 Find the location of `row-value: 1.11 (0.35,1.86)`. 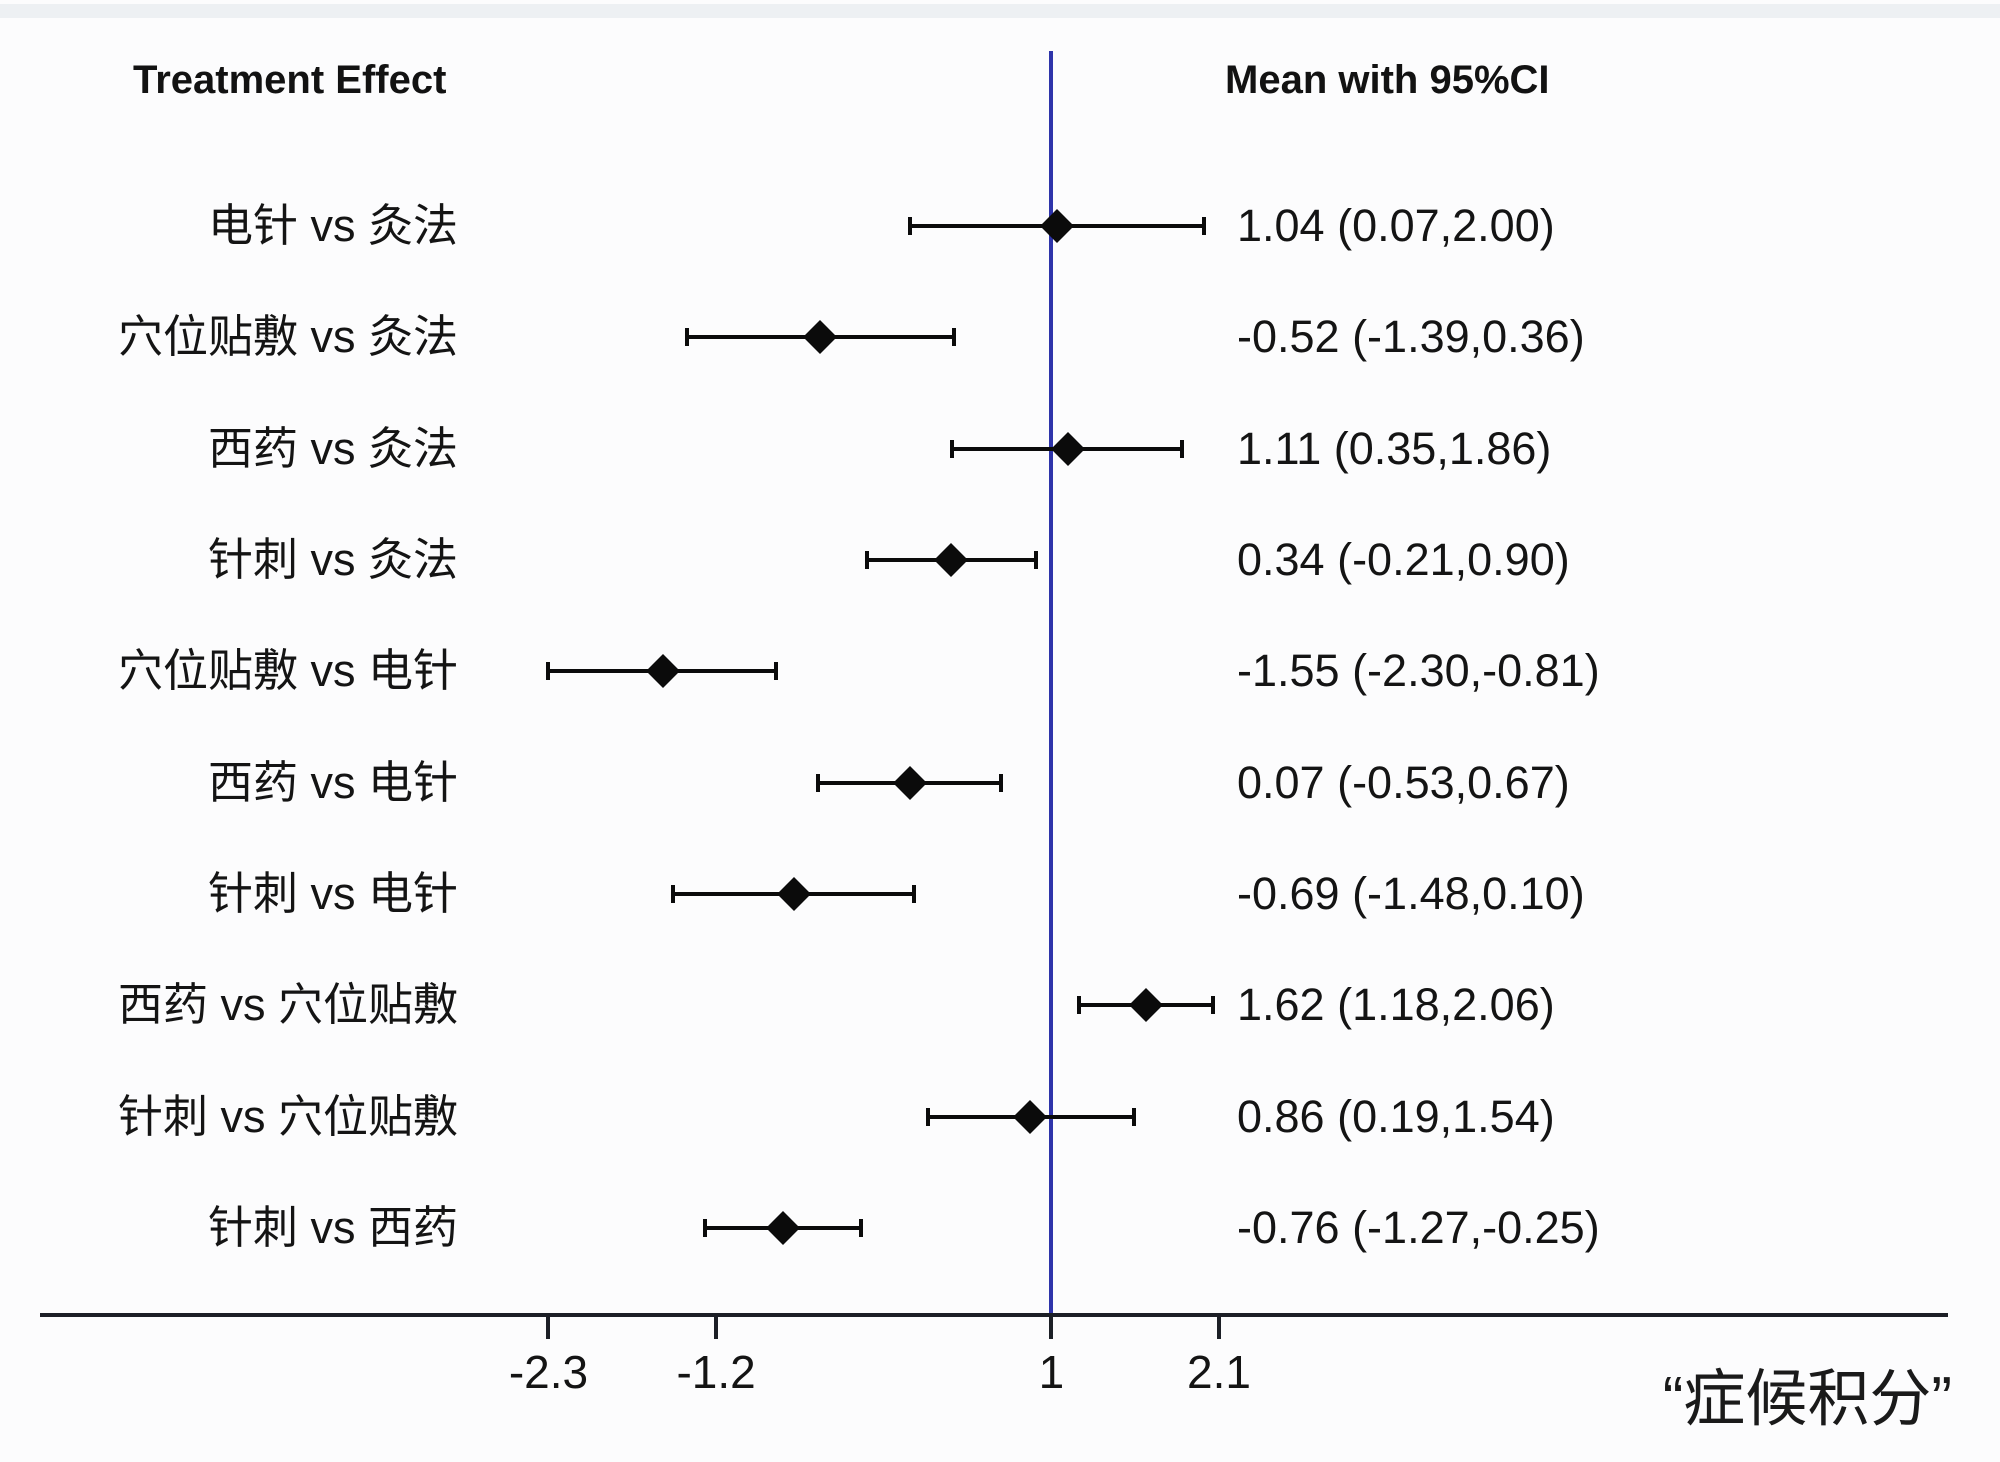

row-value: 1.11 (0.35,1.86) is located at coordinates (1394, 448).